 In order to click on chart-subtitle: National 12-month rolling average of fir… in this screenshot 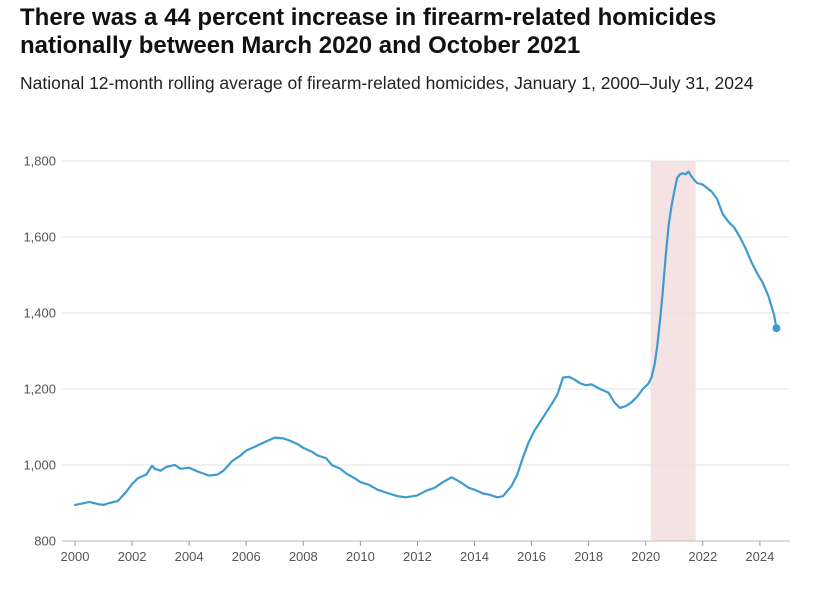, I will do `click(387, 83)`.